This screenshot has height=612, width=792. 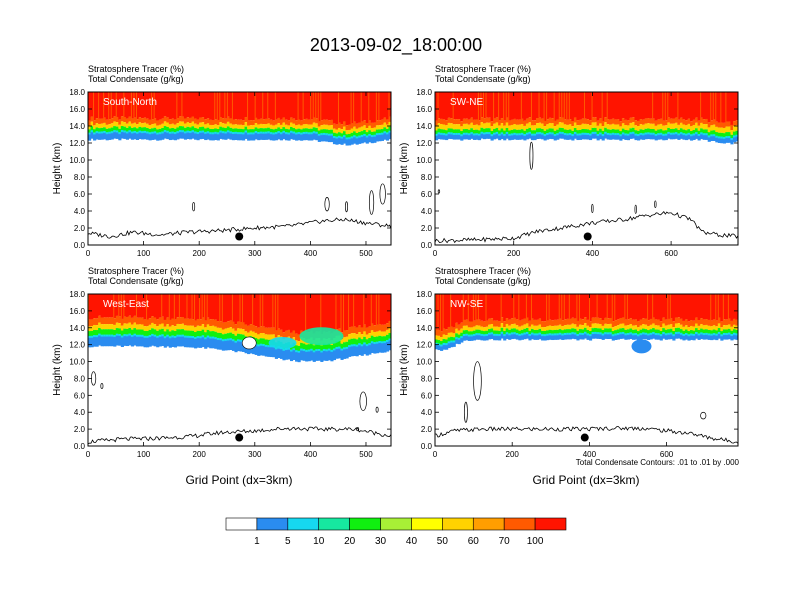 What do you see at coordinates (321, 336) in the screenshot?
I see `tracer-patch` at bounding box center [321, 336].